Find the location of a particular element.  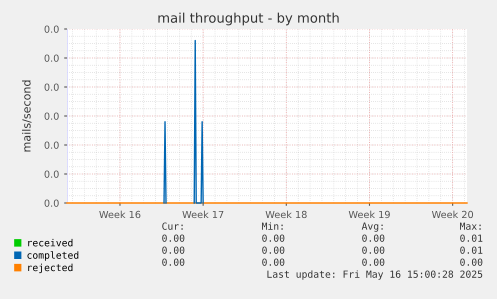

text: Min: is located at coordinates (272, 226).